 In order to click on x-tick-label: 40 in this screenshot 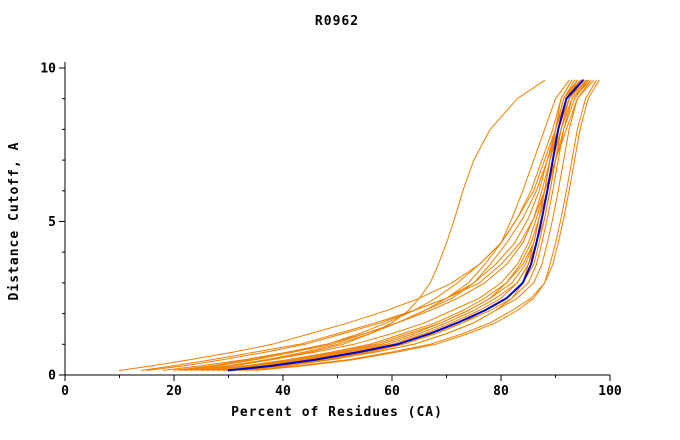, I will do `click(283, 391)`.